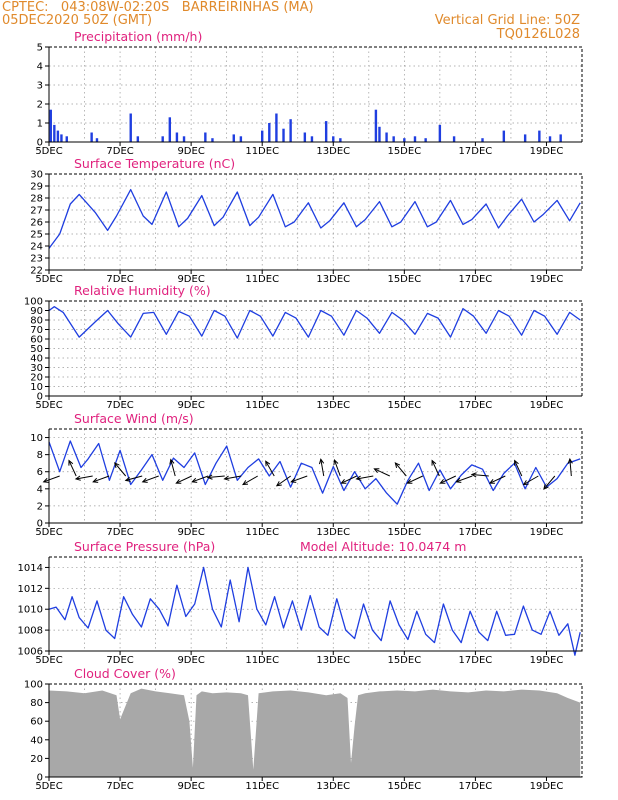 Image resolution: width=618 pixels, height=800 pixels. Describe the element at coordinates (333, 532) in the screenshot. I see `wind-x-tick-label: 13DEC` at that location.